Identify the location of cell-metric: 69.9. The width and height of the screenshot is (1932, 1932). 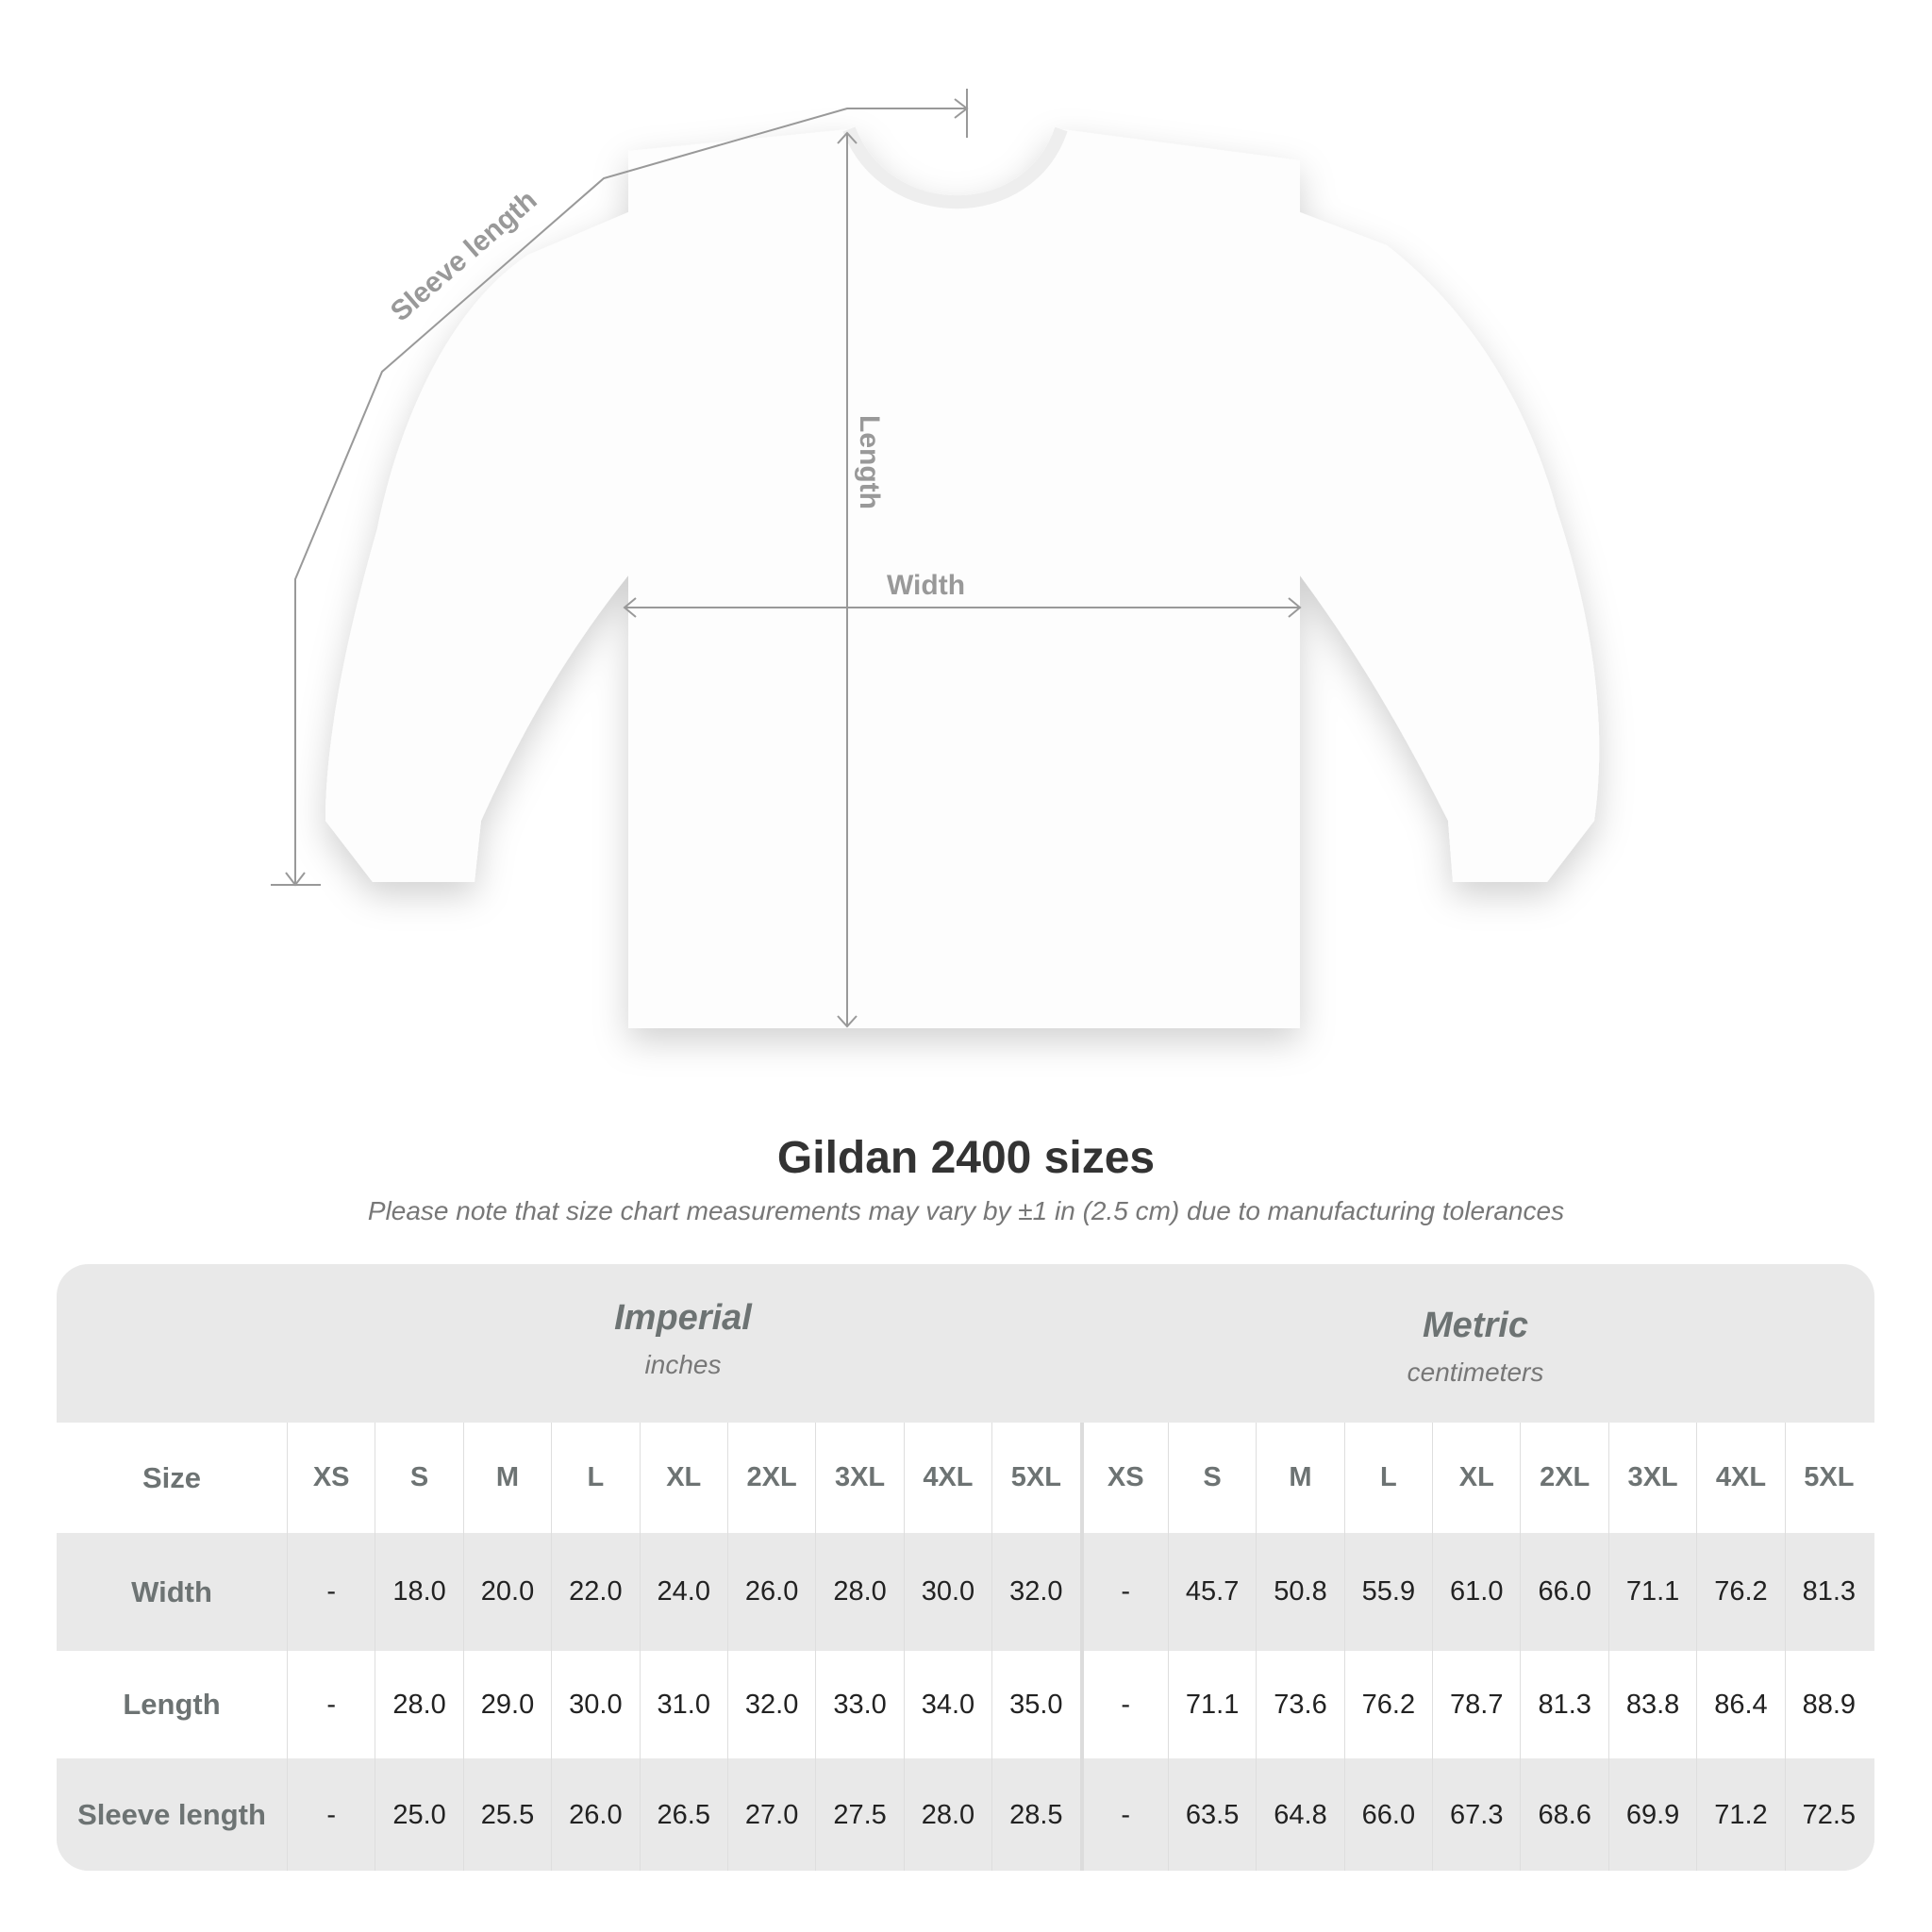
(1652, 1814).